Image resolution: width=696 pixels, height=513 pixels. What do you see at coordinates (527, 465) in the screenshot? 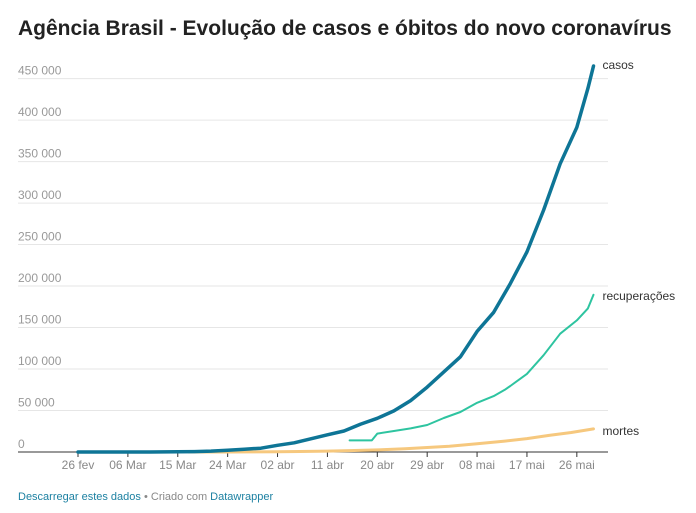
I see `x-tick-label: 17 mai` at bounding box center [527, 465].